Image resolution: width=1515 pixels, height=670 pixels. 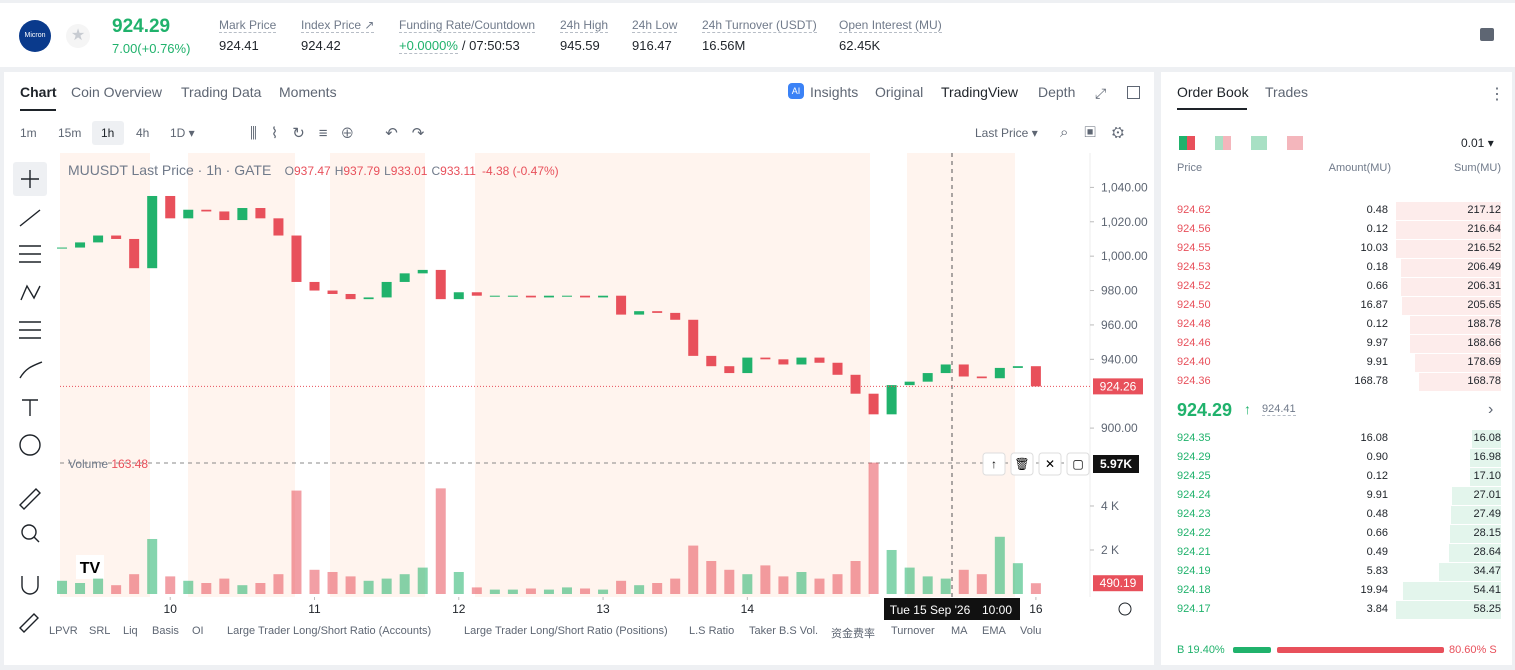 What do you see at coordinates (1377, 210) in the screenshot?
I see `order-amount: 0.48` at bounding box center [1377, 210].